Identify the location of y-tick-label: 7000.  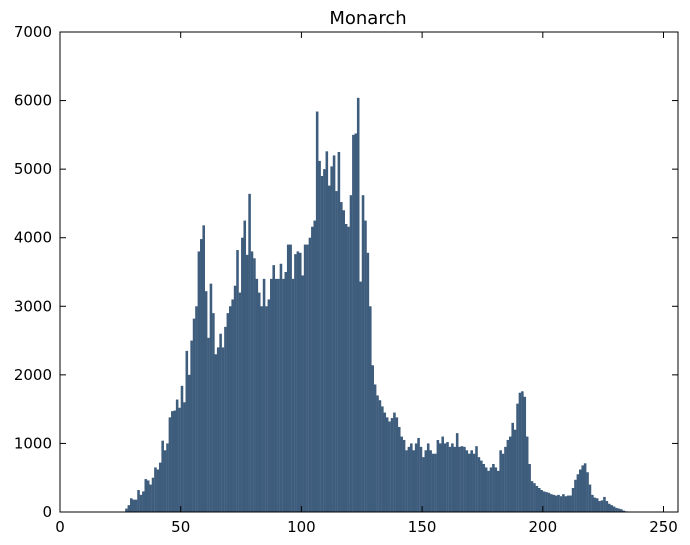
(33, 32).